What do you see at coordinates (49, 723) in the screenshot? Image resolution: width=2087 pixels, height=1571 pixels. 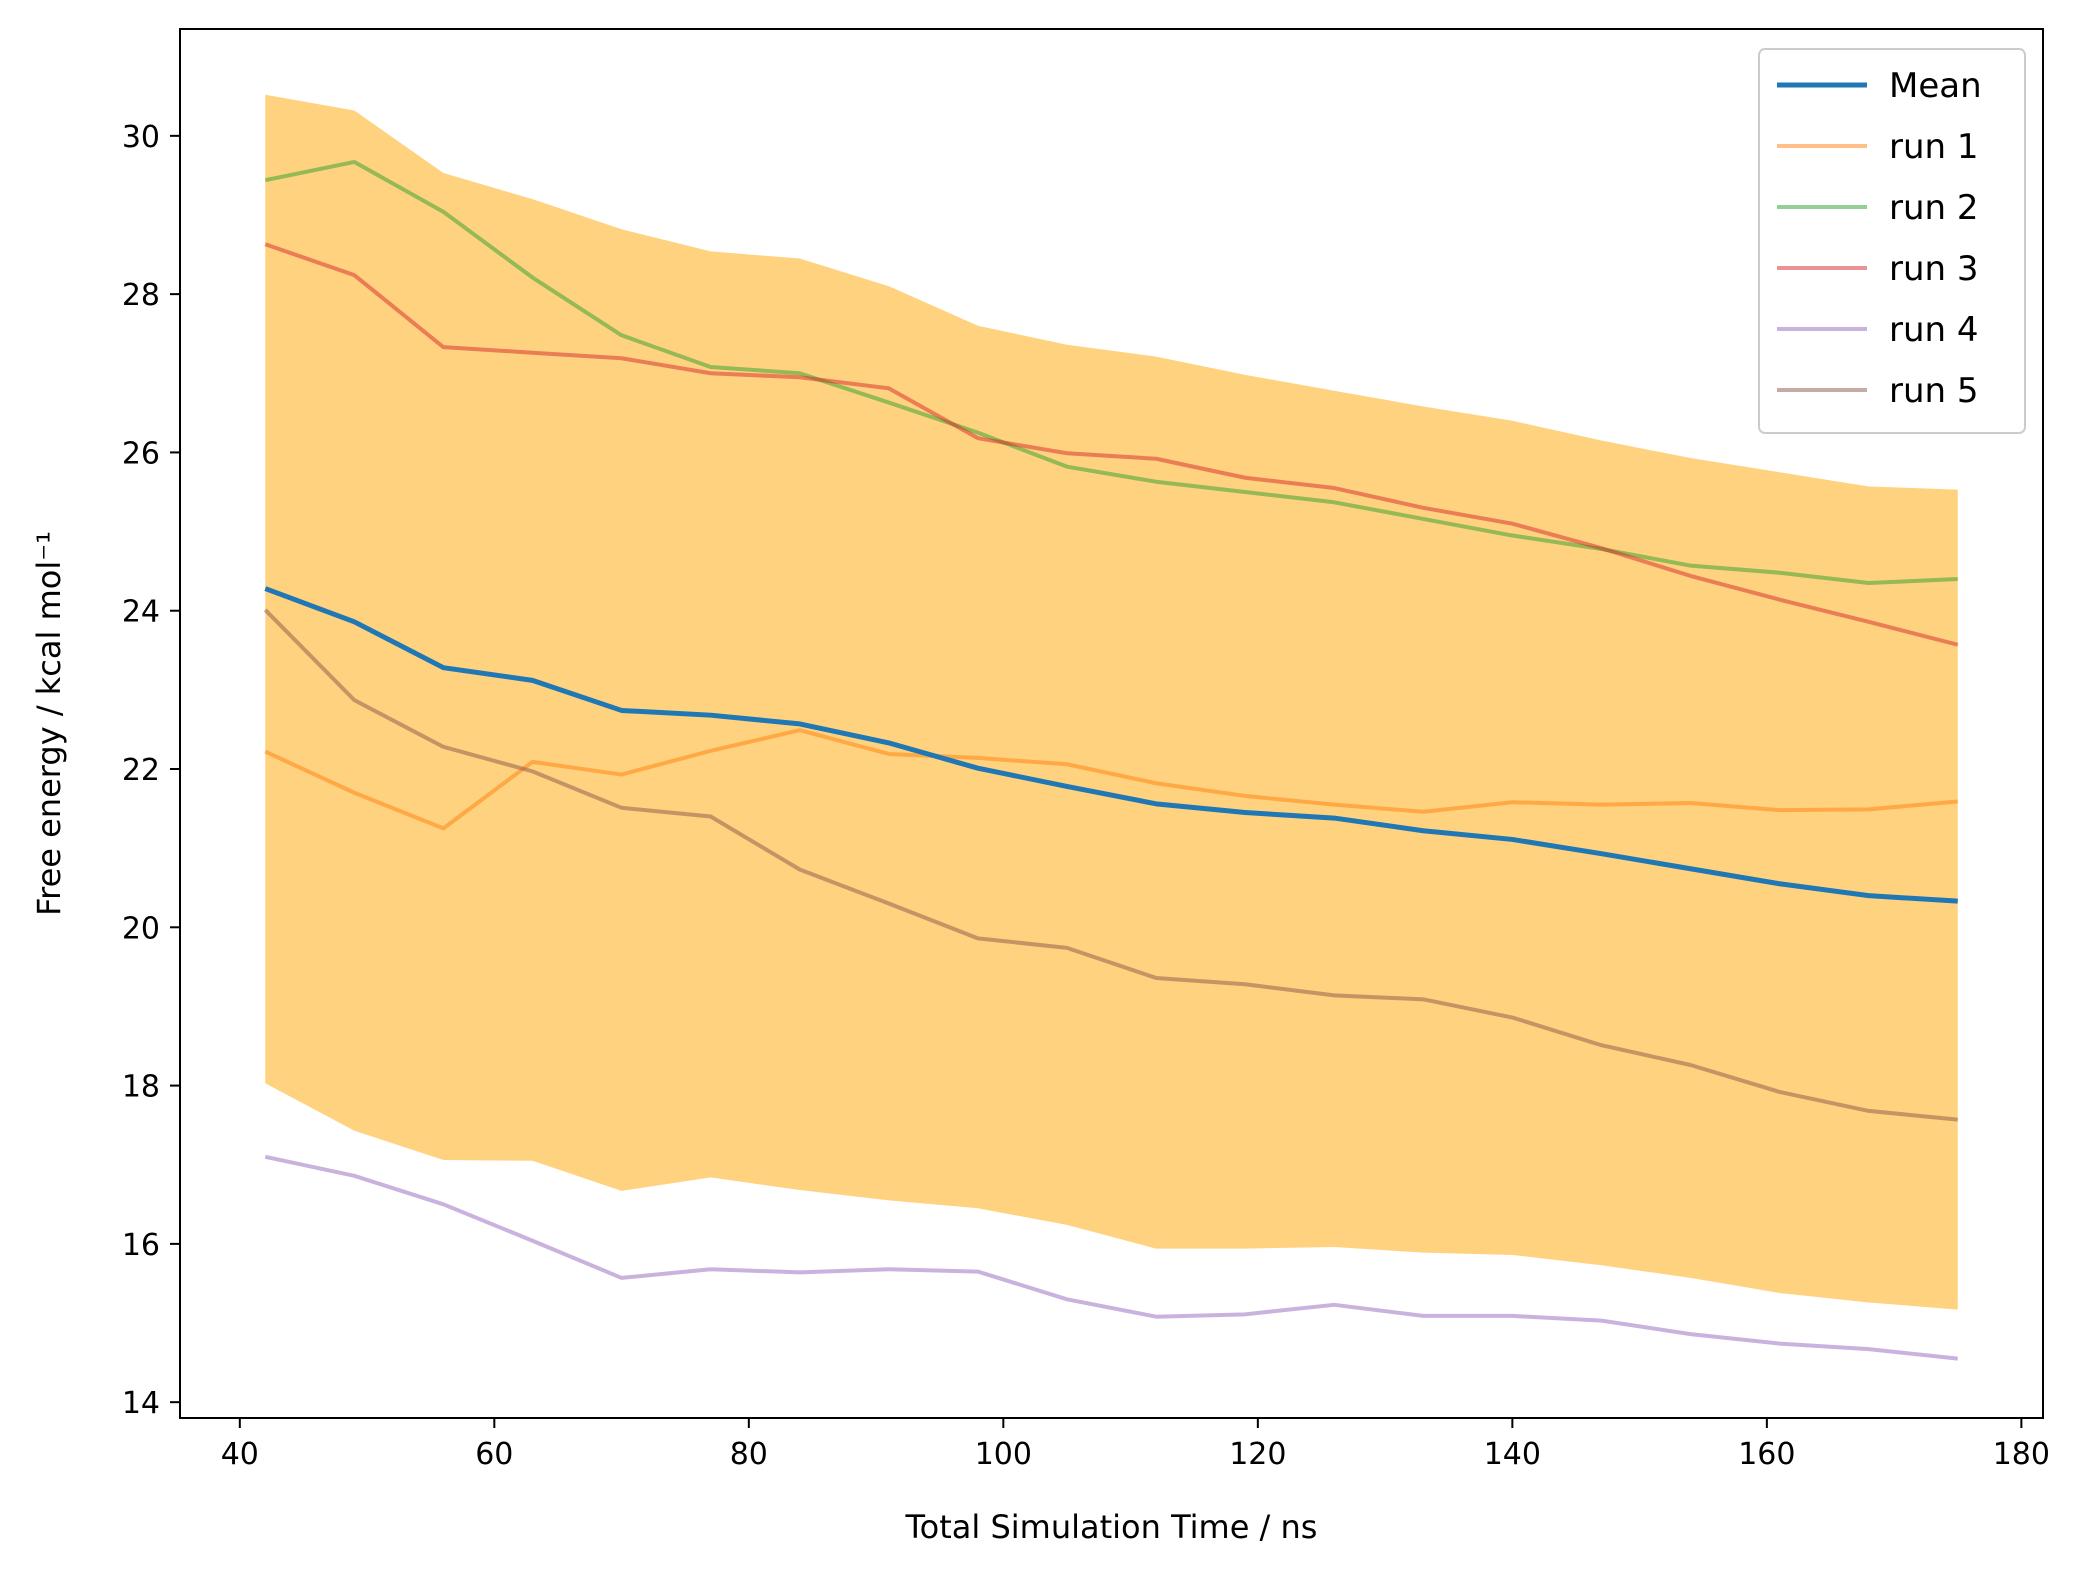 I see `y-axis-label: Free energy / kcal mol⁻¹` at bounding box center [49, 723].